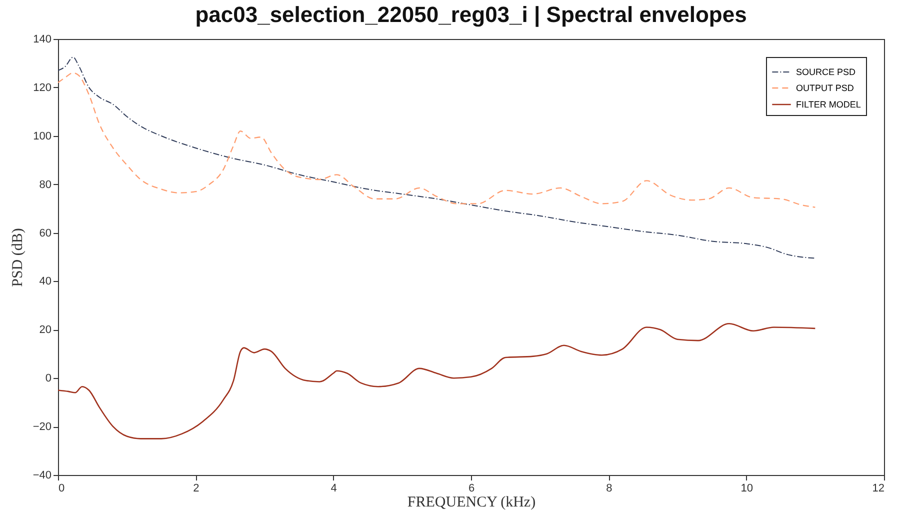  I want to click on x-tick-label: 2, so click(196, 488).